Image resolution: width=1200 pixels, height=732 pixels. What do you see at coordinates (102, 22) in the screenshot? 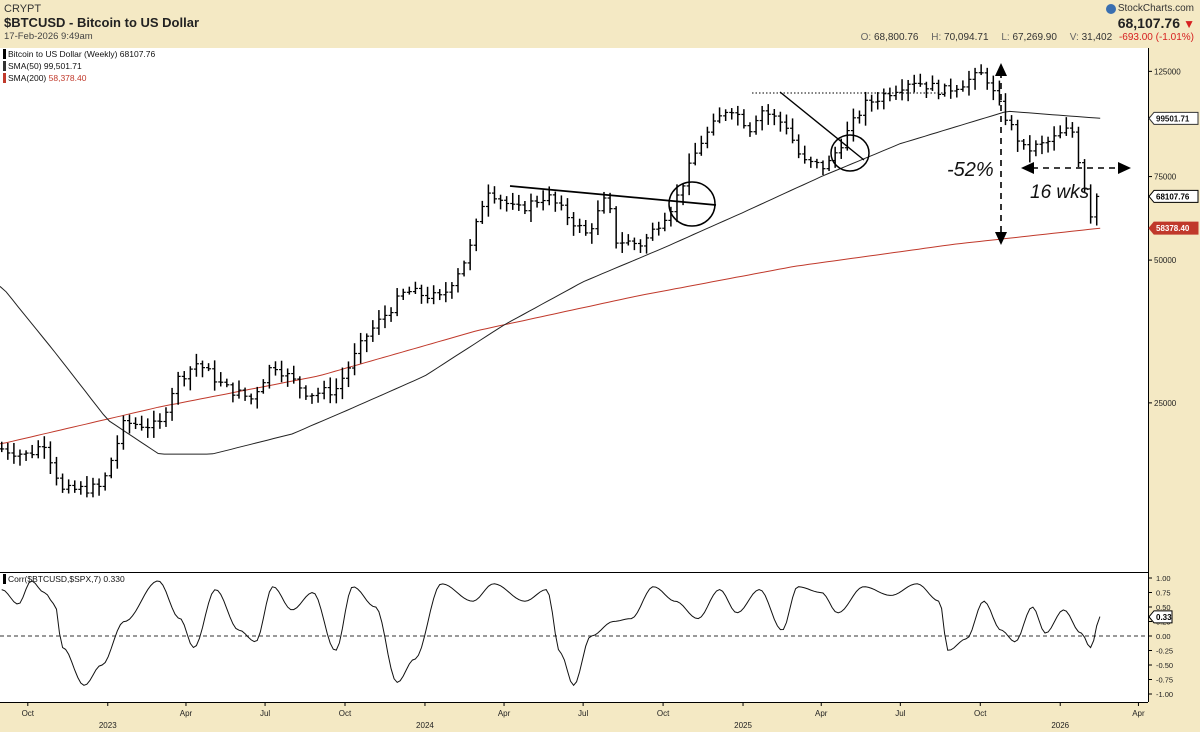
I see `chart-title: $BTCUSD - Bitcoin to US Dollar` at bounding box center [102, 22].